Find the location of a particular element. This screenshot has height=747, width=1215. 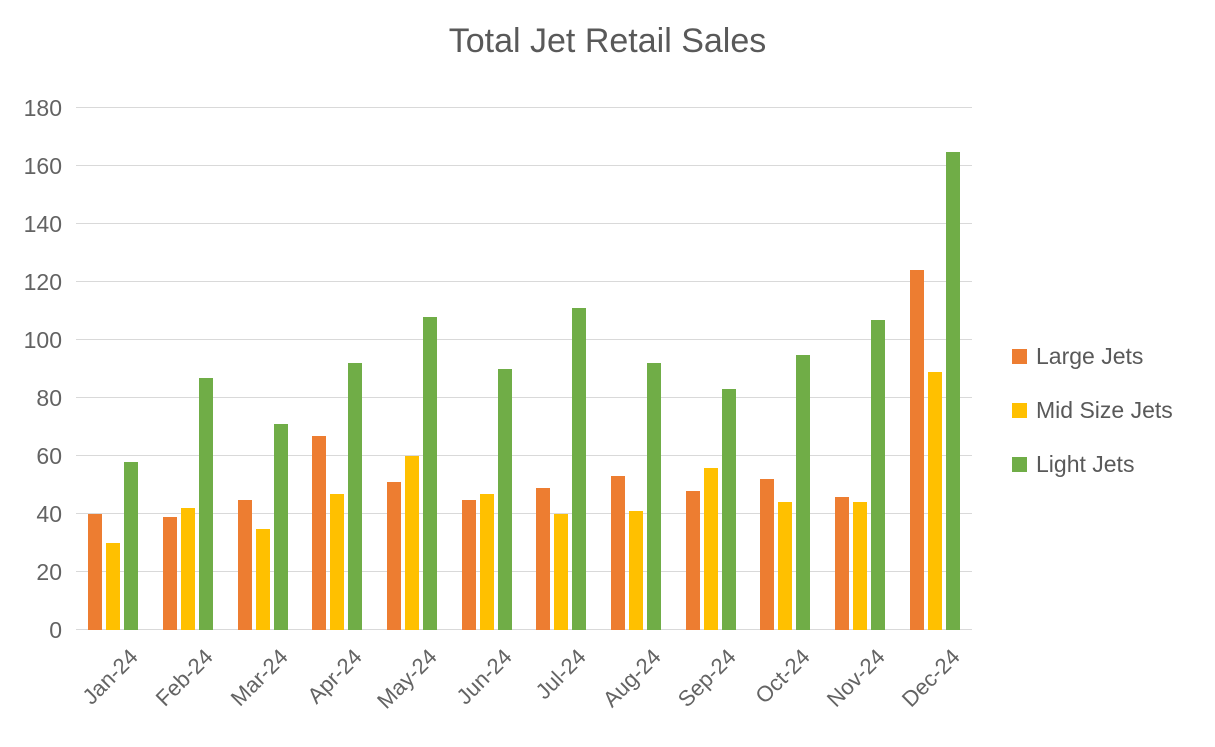

x-tick-label-feb-24: Feb-24 is located at coordinates (184, 677).